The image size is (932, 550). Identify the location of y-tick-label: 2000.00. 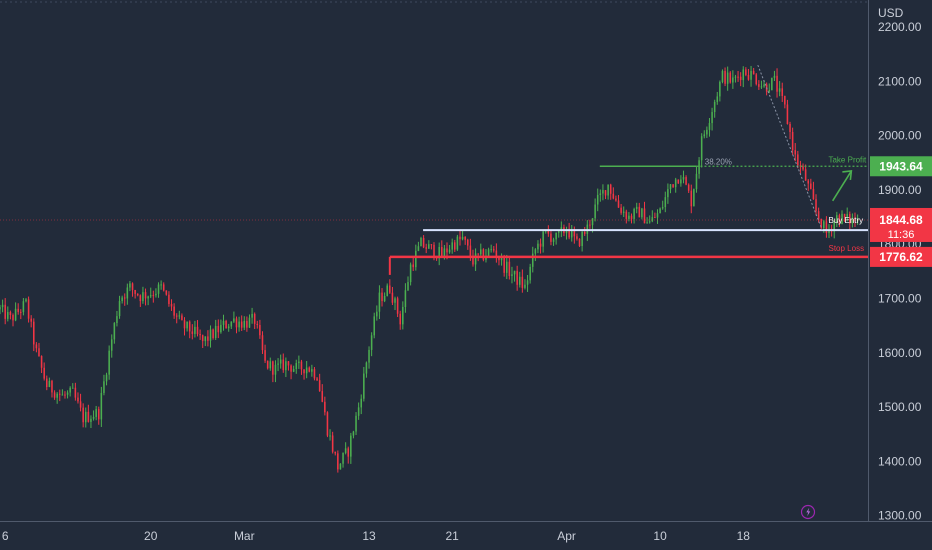
(900, 136).